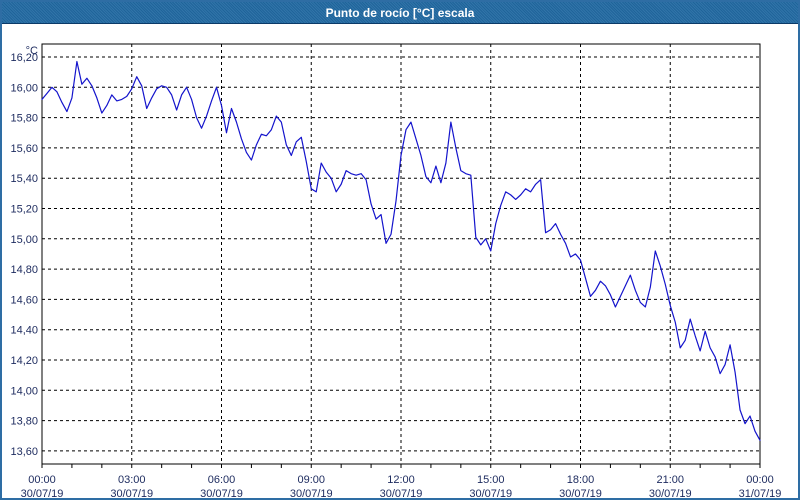 Image resolution: width=800 pixels, height=500 pixels. What do you see at coordinates (24, 331) in the screenshot?
I see `y-tick-label: 14,40` at bounding box center [24, 331].